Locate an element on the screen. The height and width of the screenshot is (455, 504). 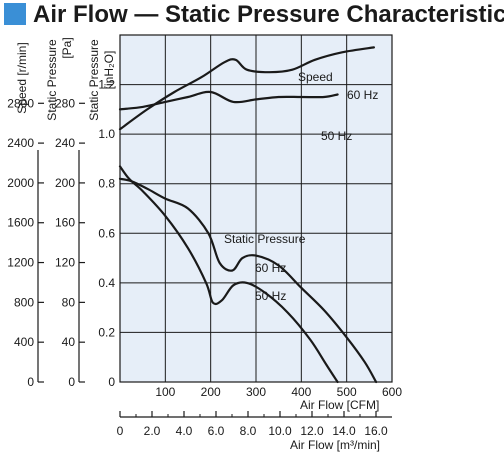
annotation-speed: Speed is located at coordinates (315, 77).